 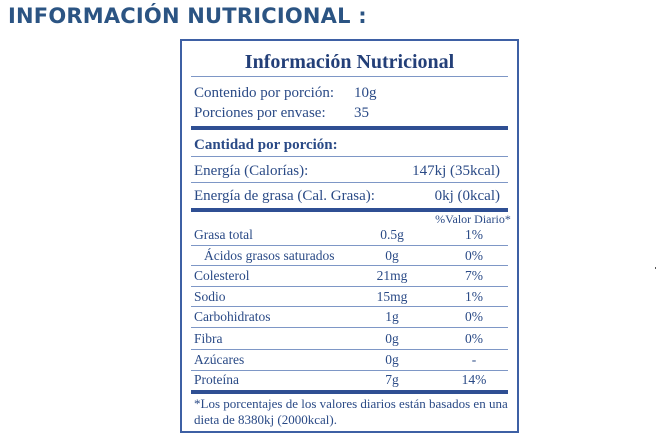 I want to click on nutrient-daily-value: 14%, so click(x=474, y=379).